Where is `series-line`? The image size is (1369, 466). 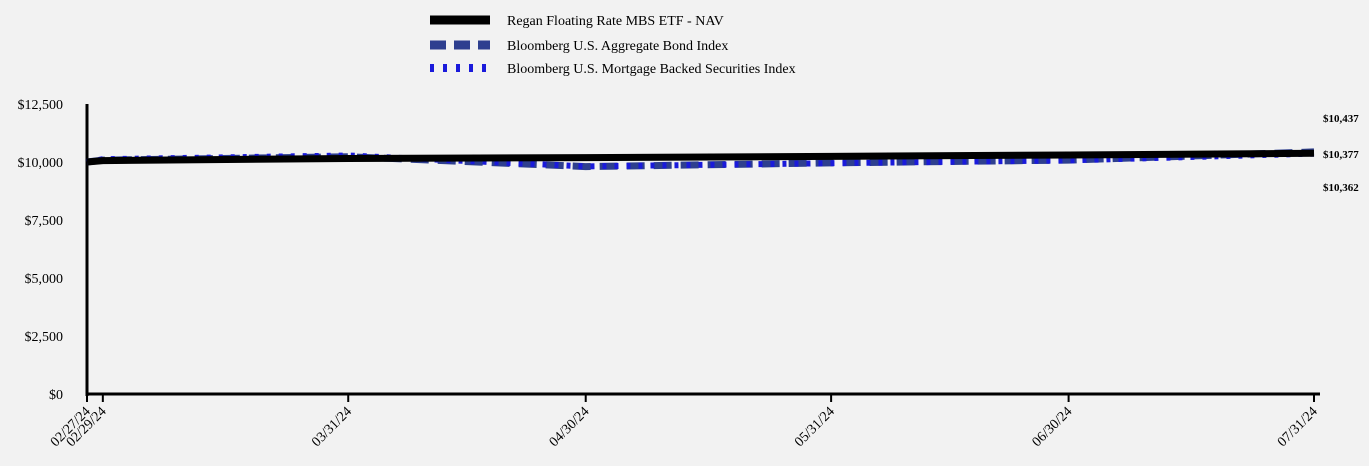
series-line is located at coordinates (700, 157).